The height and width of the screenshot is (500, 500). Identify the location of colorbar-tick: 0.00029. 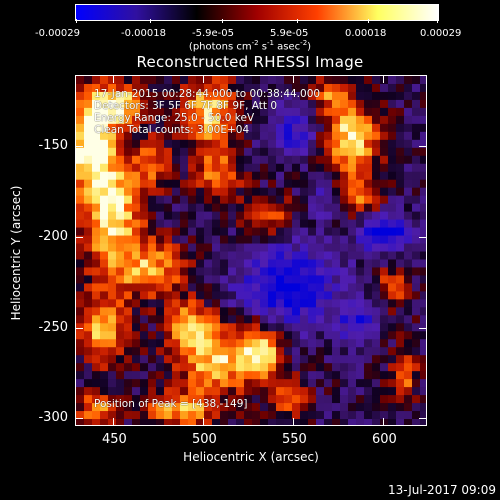
(441, 33).